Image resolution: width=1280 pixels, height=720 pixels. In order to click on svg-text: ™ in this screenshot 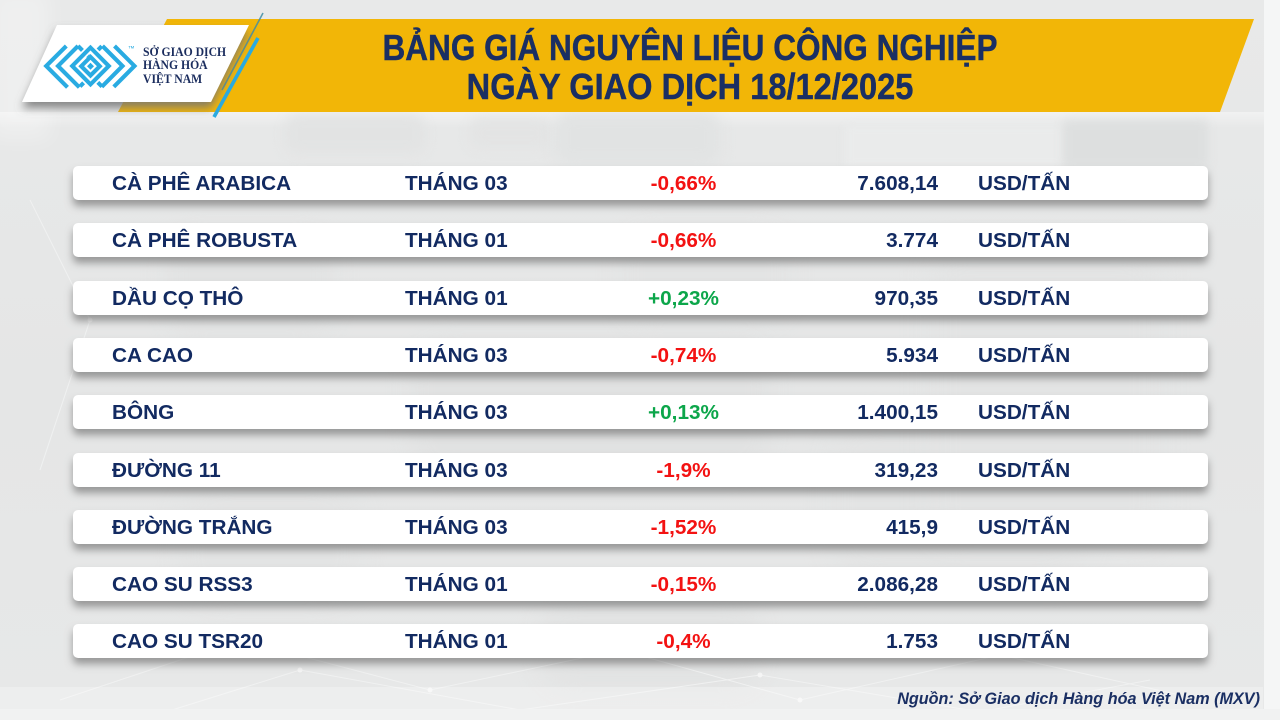, I will do `click(131, 49)`.